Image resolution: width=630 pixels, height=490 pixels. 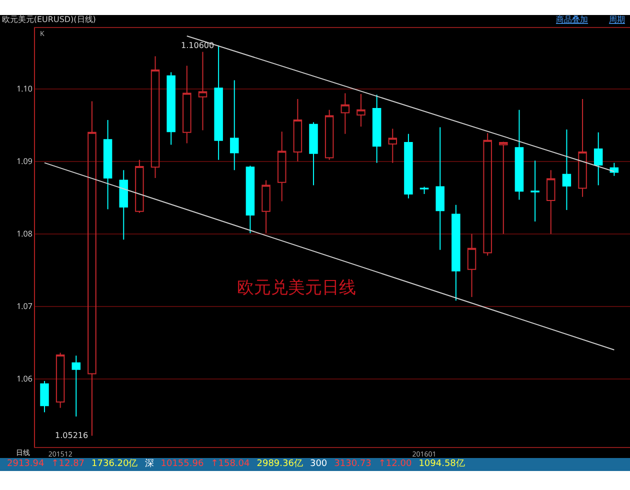 I want to click on chart-title: 欧元美元(EURUSD)(日线), so click(x=49, y=19).